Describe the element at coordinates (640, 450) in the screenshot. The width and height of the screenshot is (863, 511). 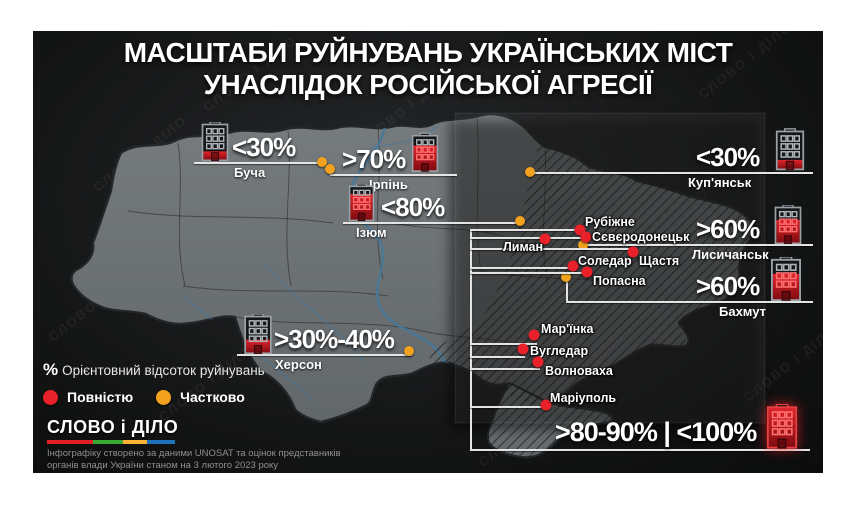
I see `callout-line-mariupol-group` at that location.